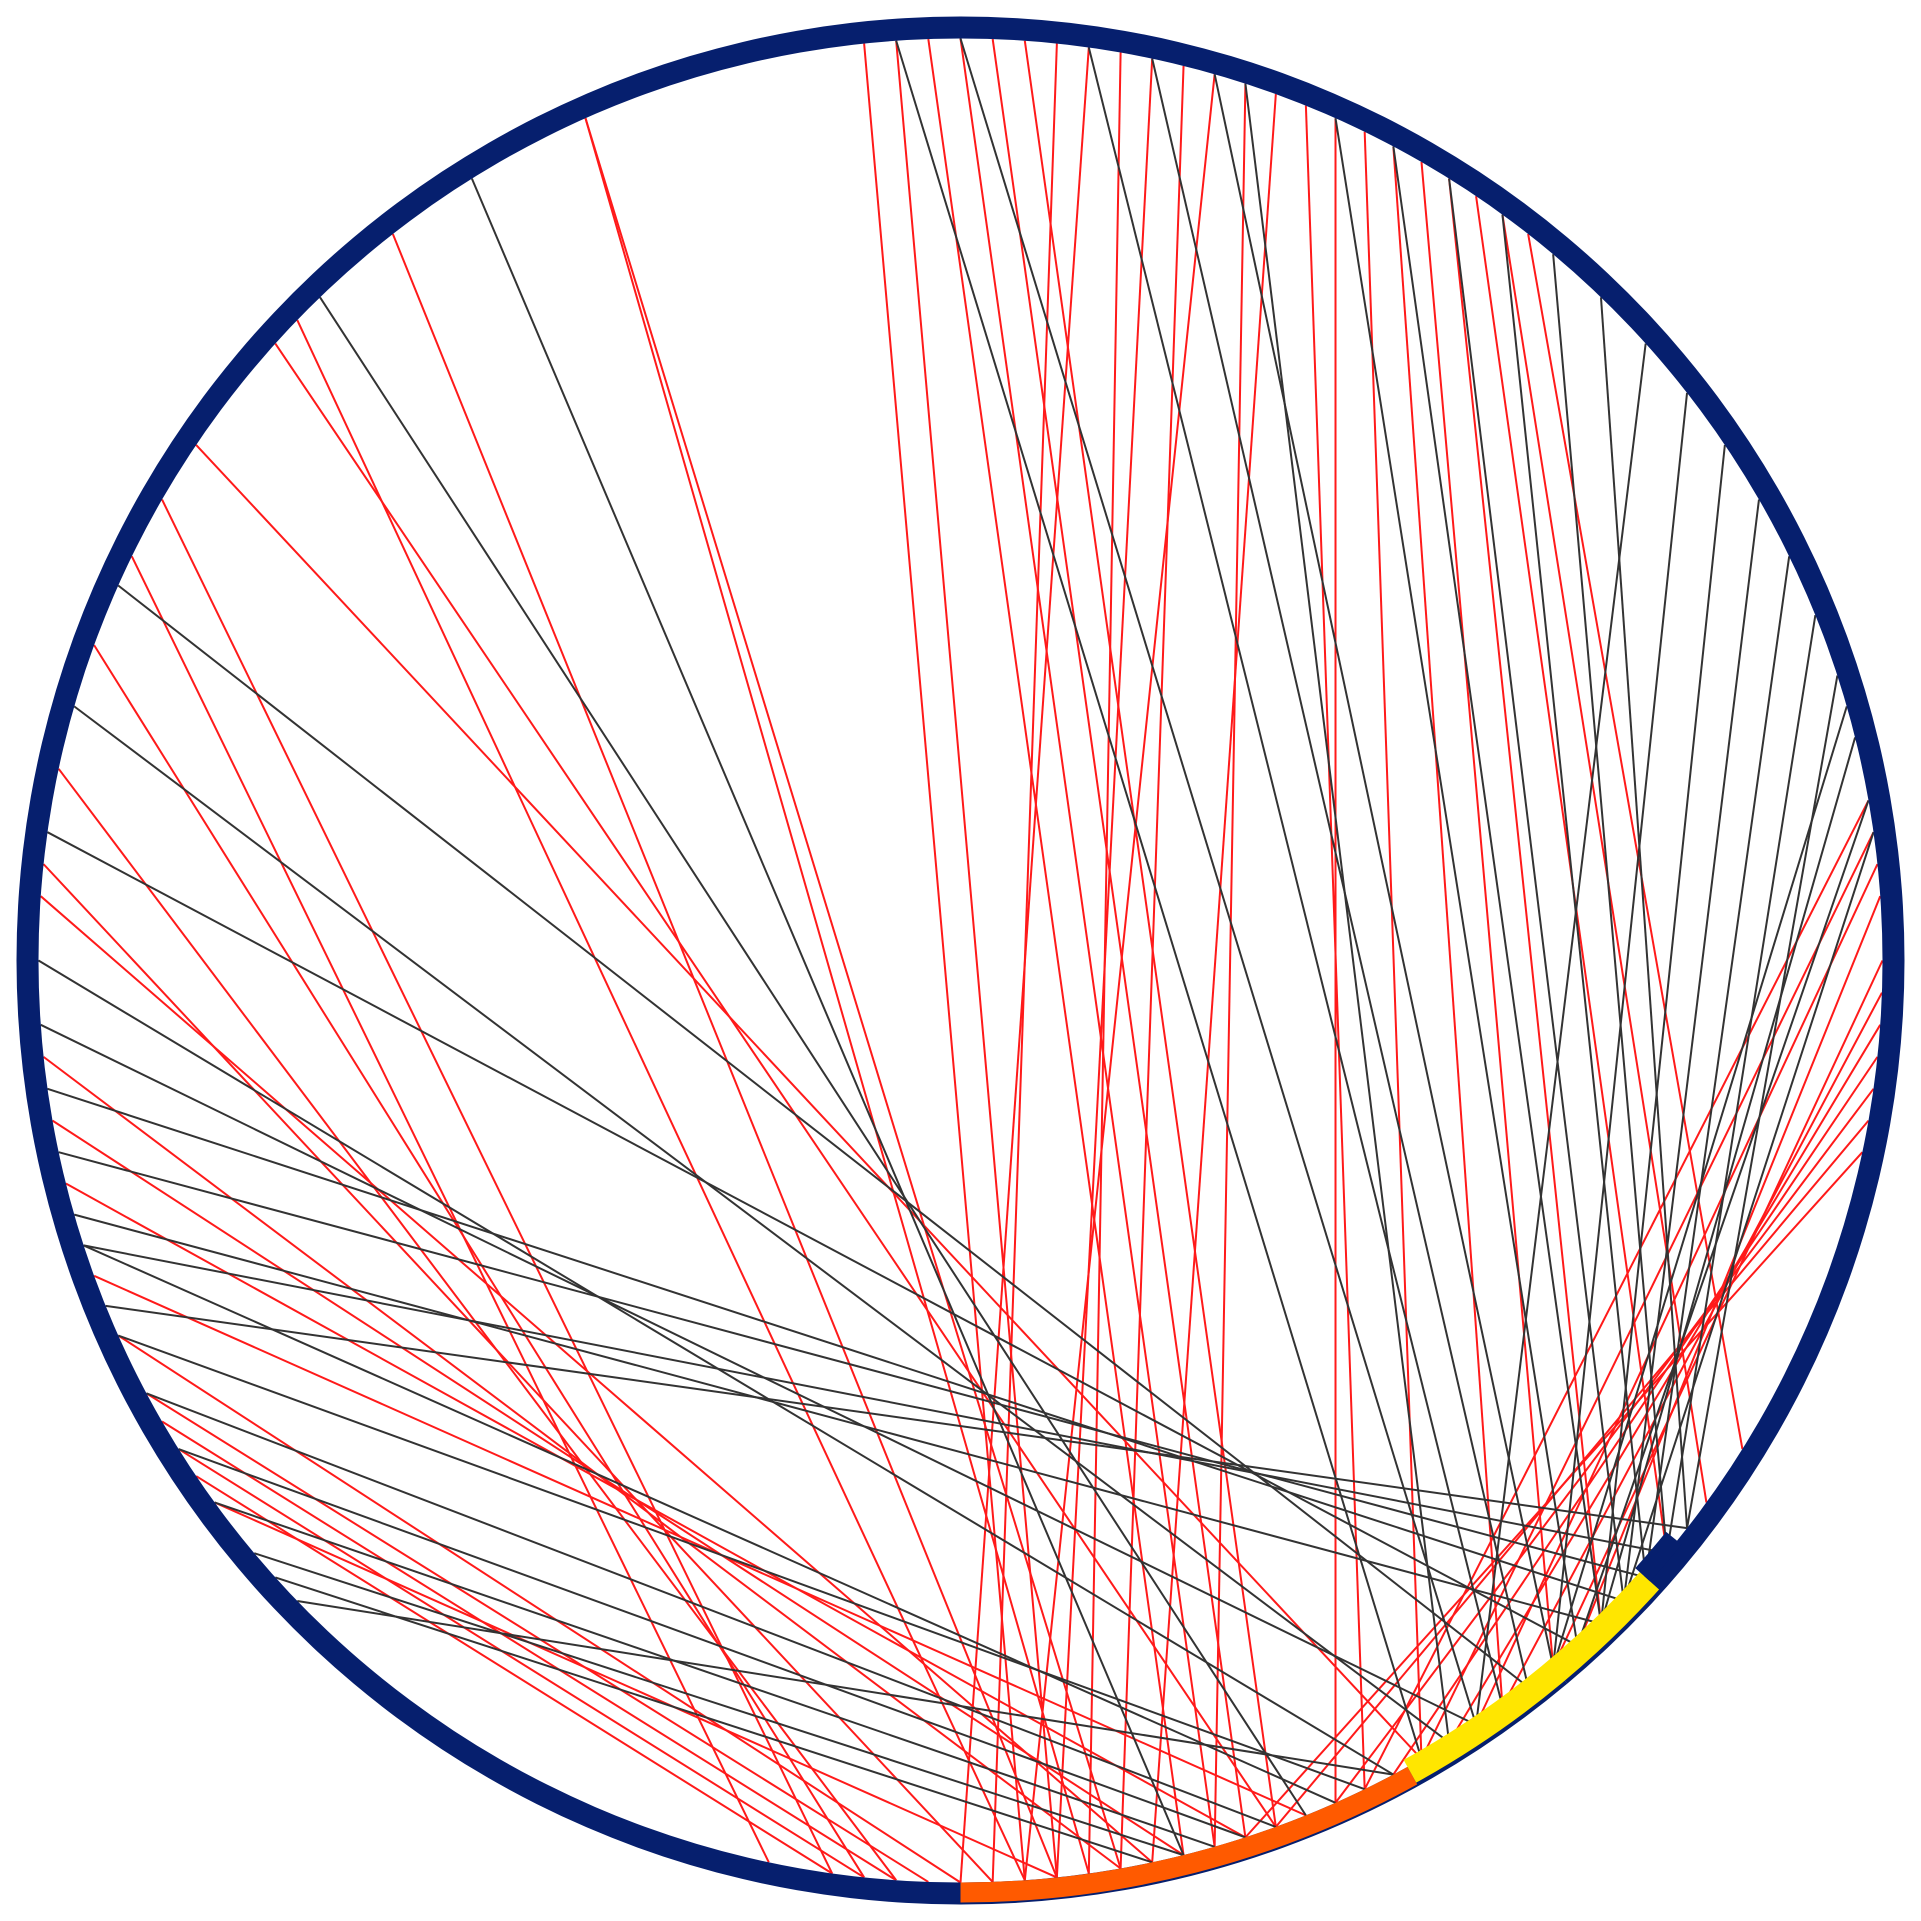 Image resolution: width=1921 pixels, height=1921 pixels. I want to click on ring-segment-notch, so click(1658, 1556).